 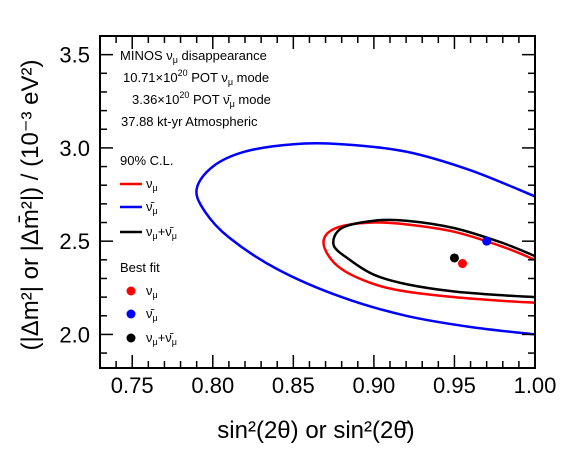 What do you see at coordinates (132, 385) in the screenshot?
I see `x-tick-label: 0.75` at bounding box center [132, 385].